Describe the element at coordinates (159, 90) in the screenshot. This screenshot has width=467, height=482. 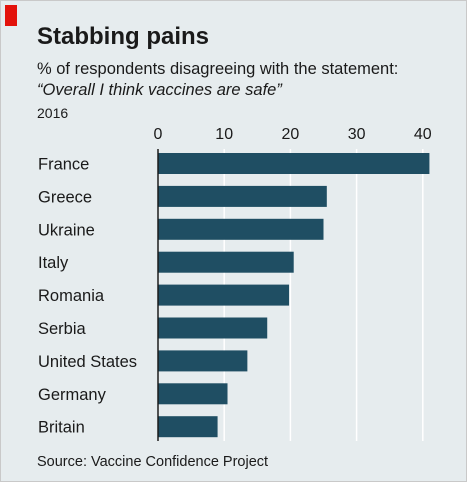
I see `chart-subtitle-quote: “Overall I think vaccines are safe”` at that location.